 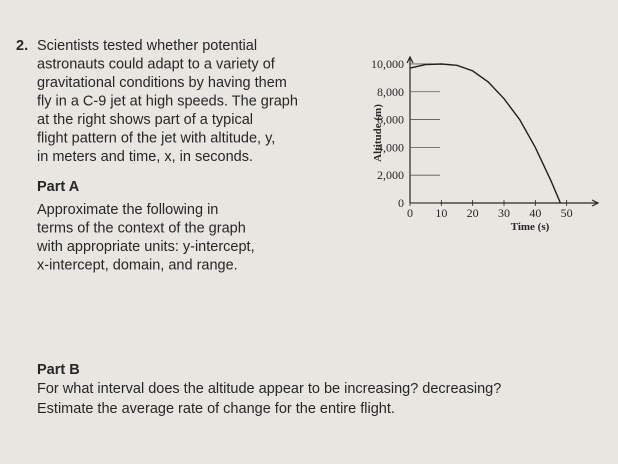 I want to click on part-a-line: with appropriate units: y-intercept,, so click(x=145, y=247).